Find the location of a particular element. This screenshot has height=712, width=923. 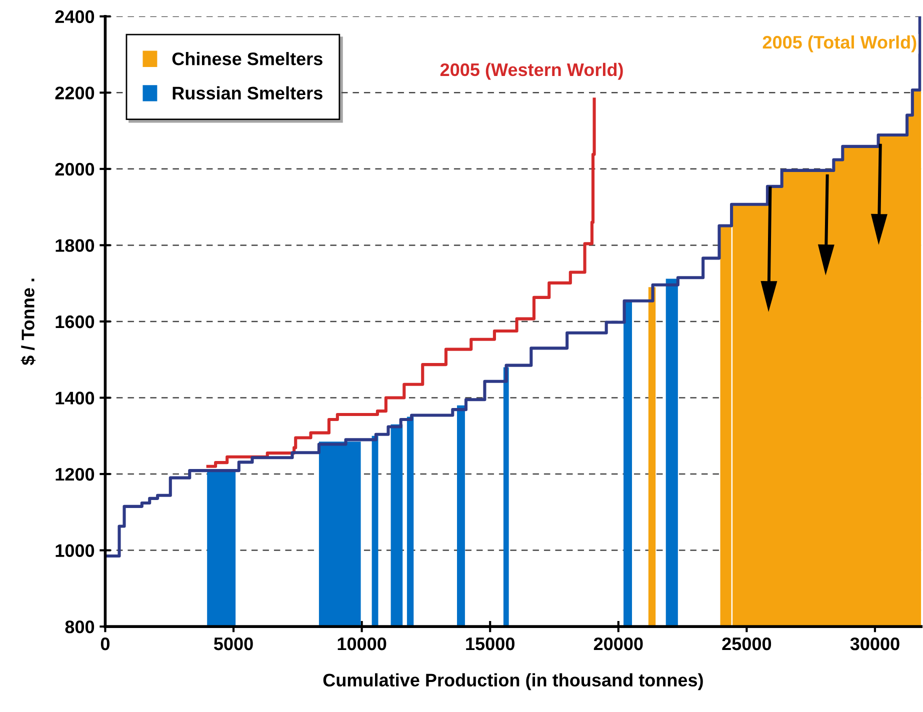

x-tick-label: 25000 is located at coordinates (747, 643).